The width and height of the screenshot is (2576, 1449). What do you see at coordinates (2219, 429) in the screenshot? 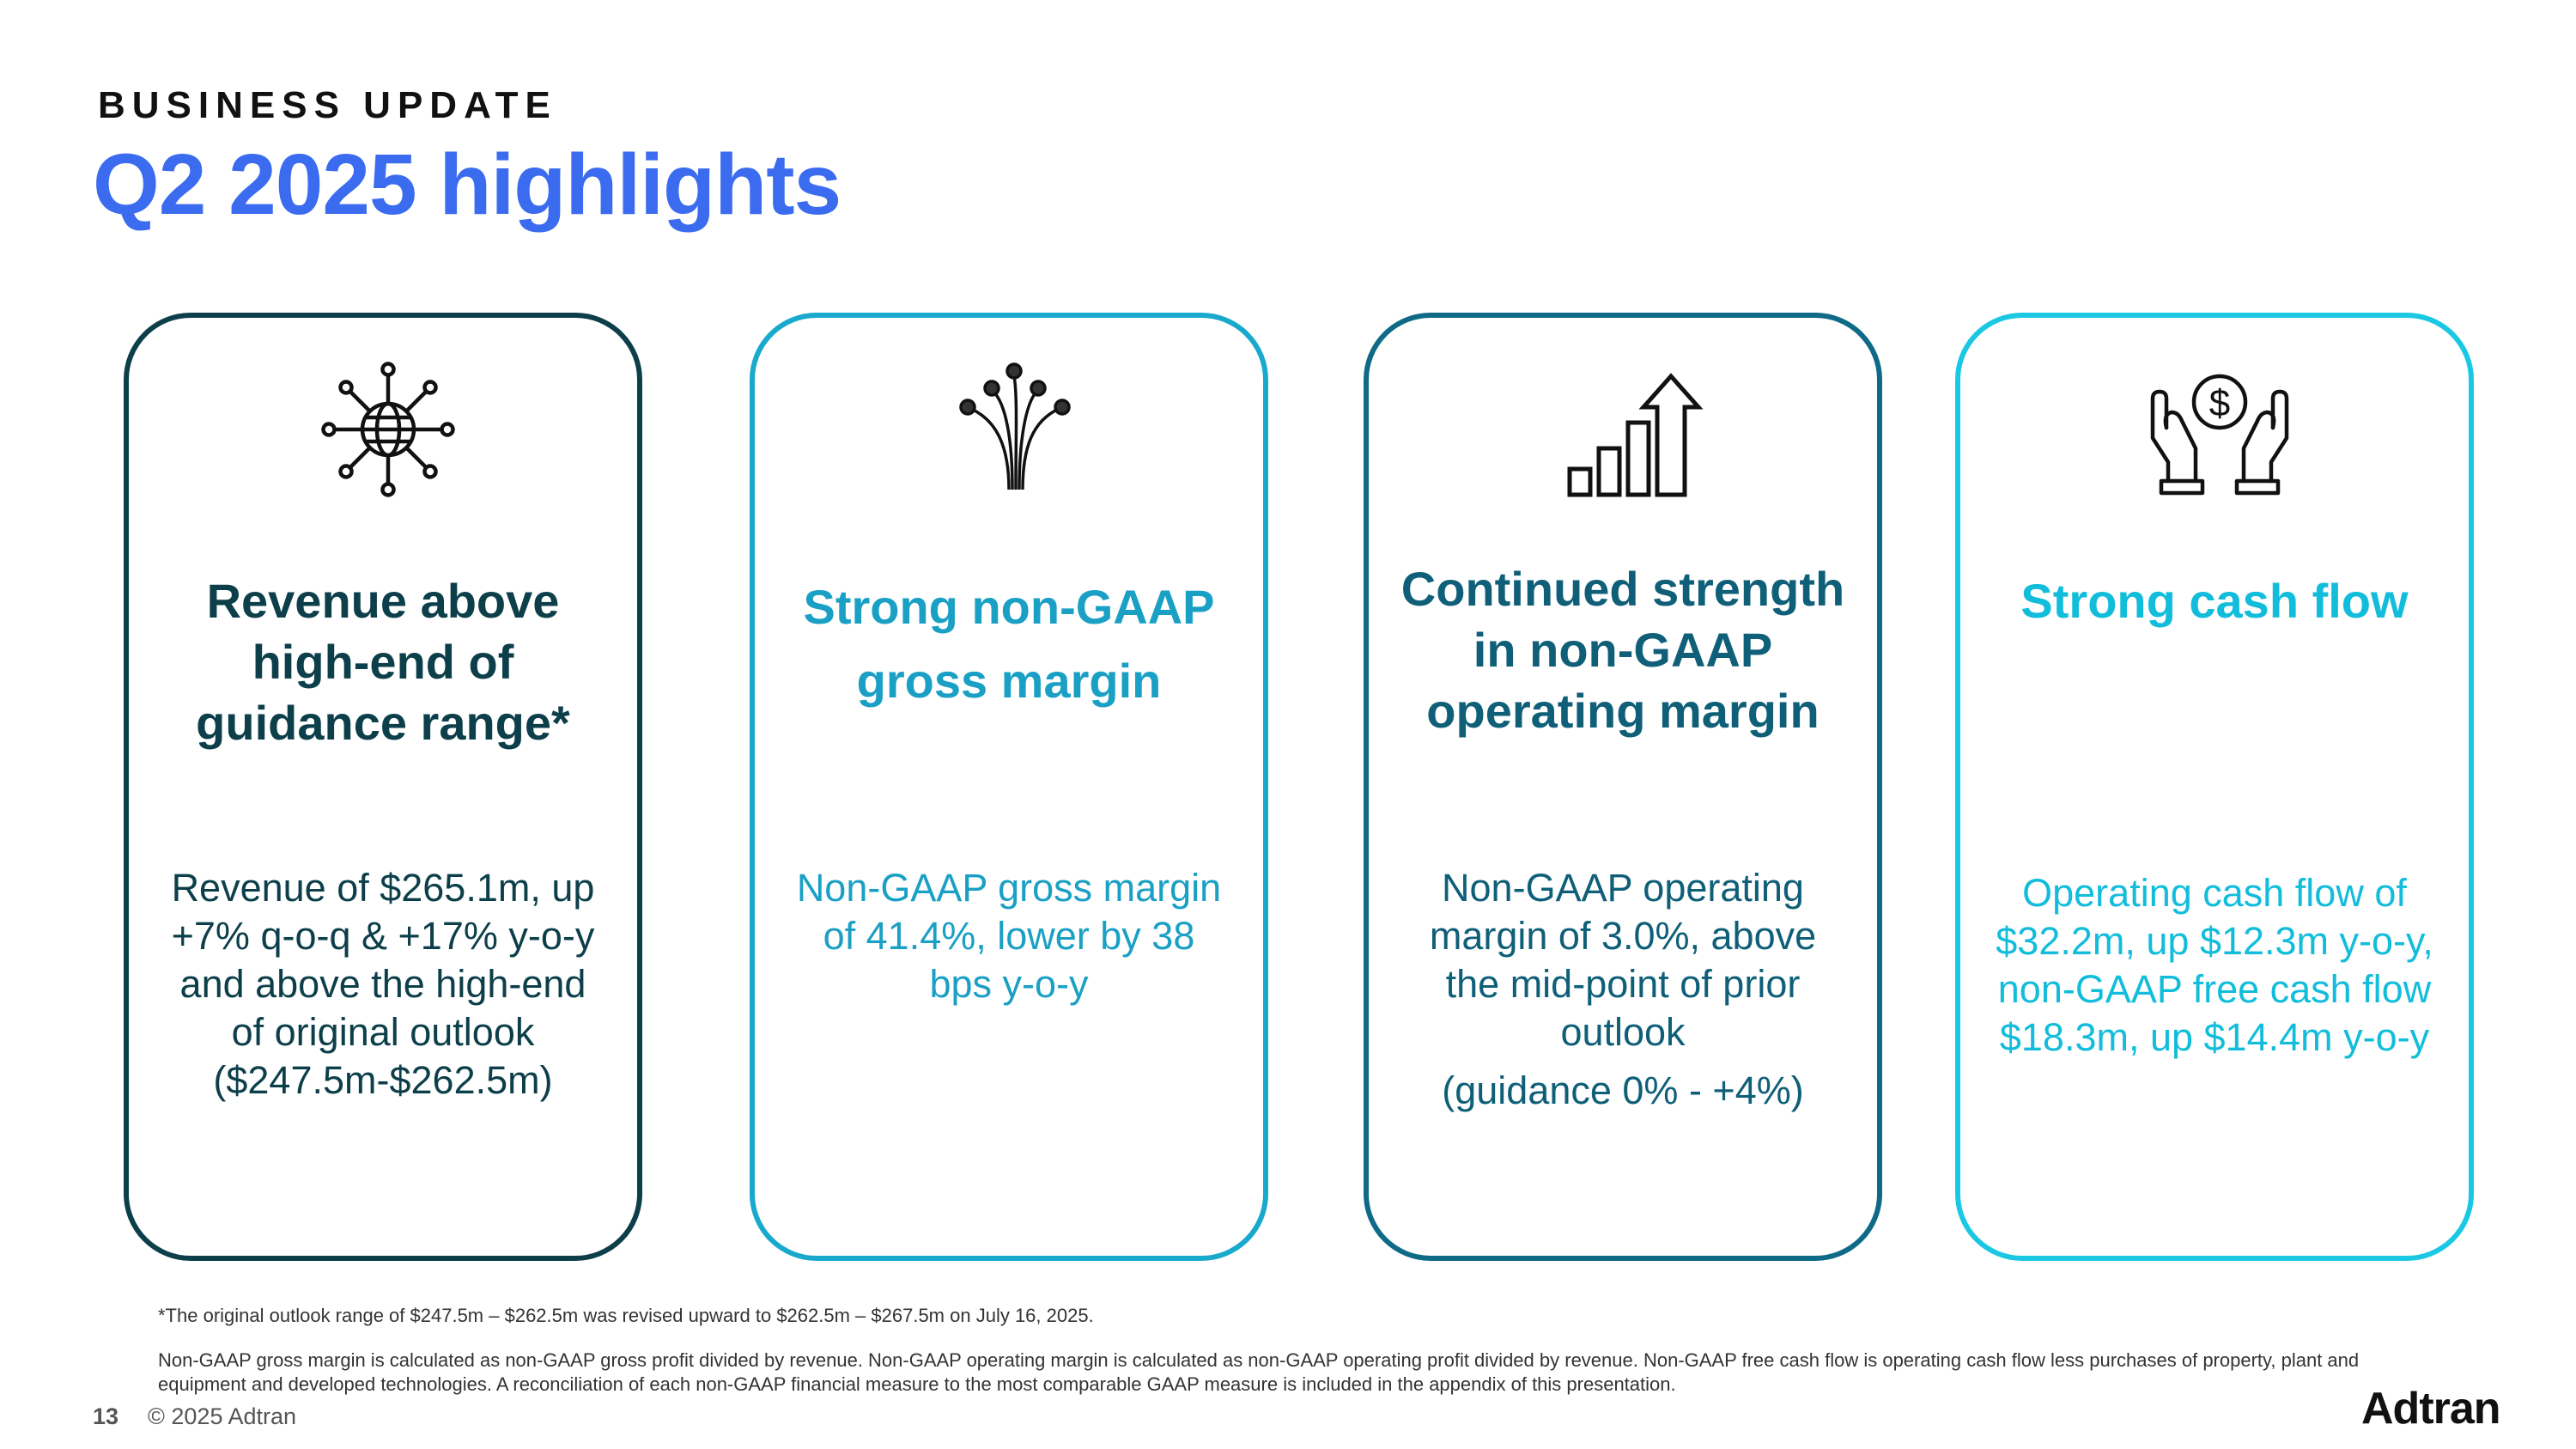
I see `hands-dollar-icon: $` at bounding box center [2219, 429].